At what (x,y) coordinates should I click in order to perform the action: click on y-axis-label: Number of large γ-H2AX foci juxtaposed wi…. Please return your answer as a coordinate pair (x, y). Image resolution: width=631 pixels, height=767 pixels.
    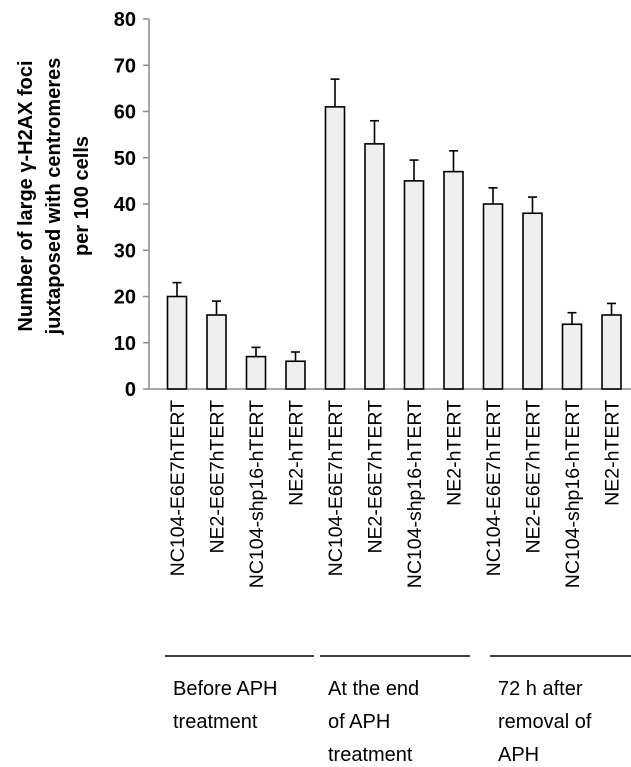
    Looking at the image, I should click on (54, 197).